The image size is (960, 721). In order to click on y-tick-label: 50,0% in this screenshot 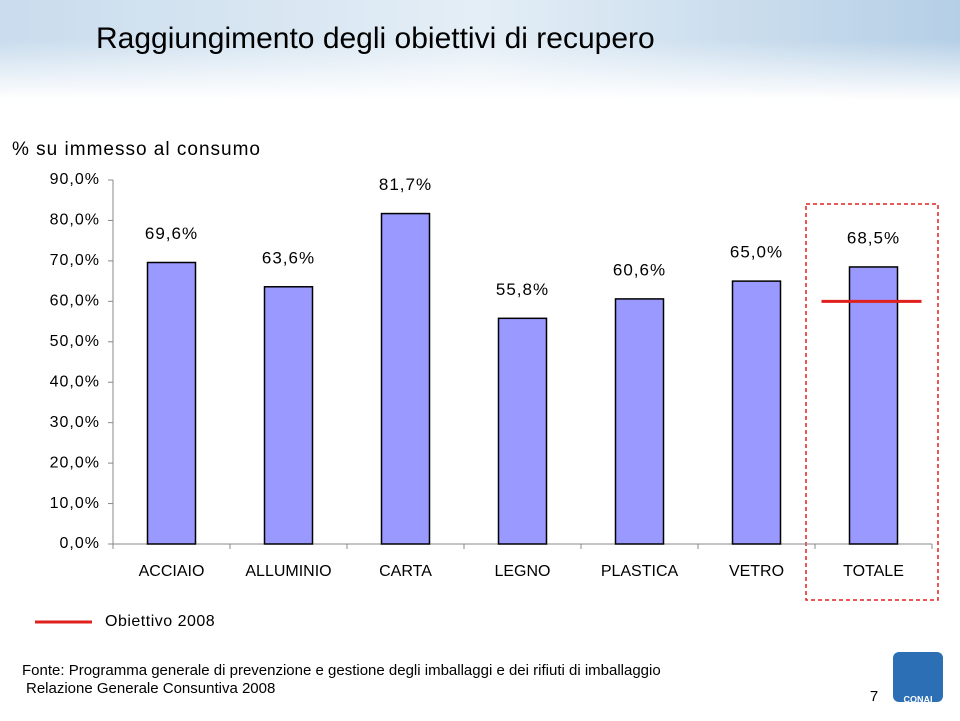, I will do `click(75, 341)`.